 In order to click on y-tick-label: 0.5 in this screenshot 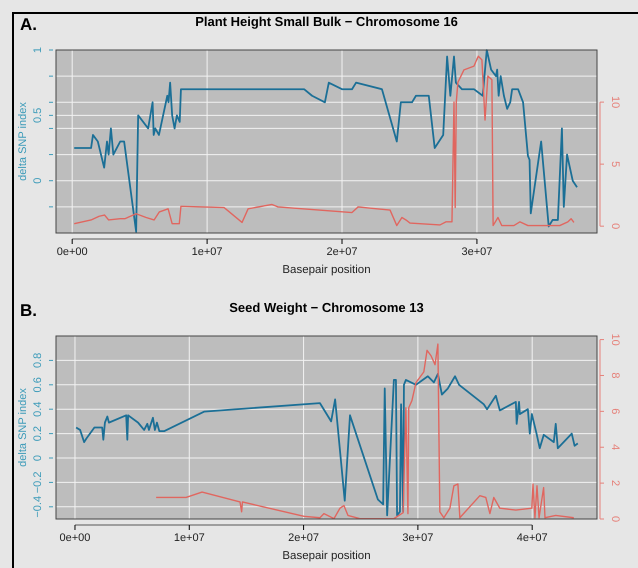, I will do `click(38, 116)`.